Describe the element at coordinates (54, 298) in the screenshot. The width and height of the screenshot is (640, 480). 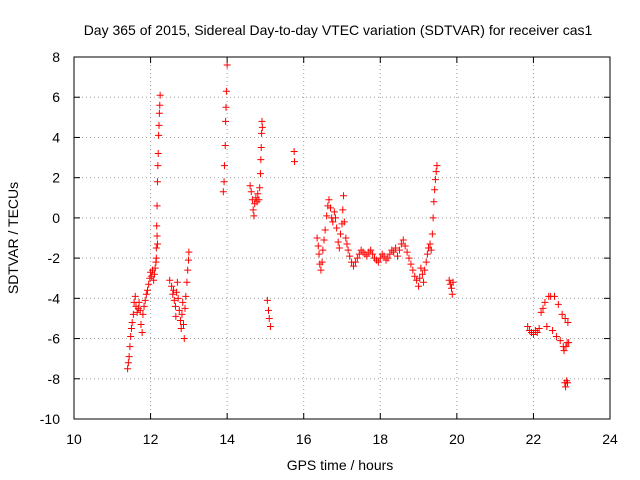
I see `y-tick-label: -4` at that location.